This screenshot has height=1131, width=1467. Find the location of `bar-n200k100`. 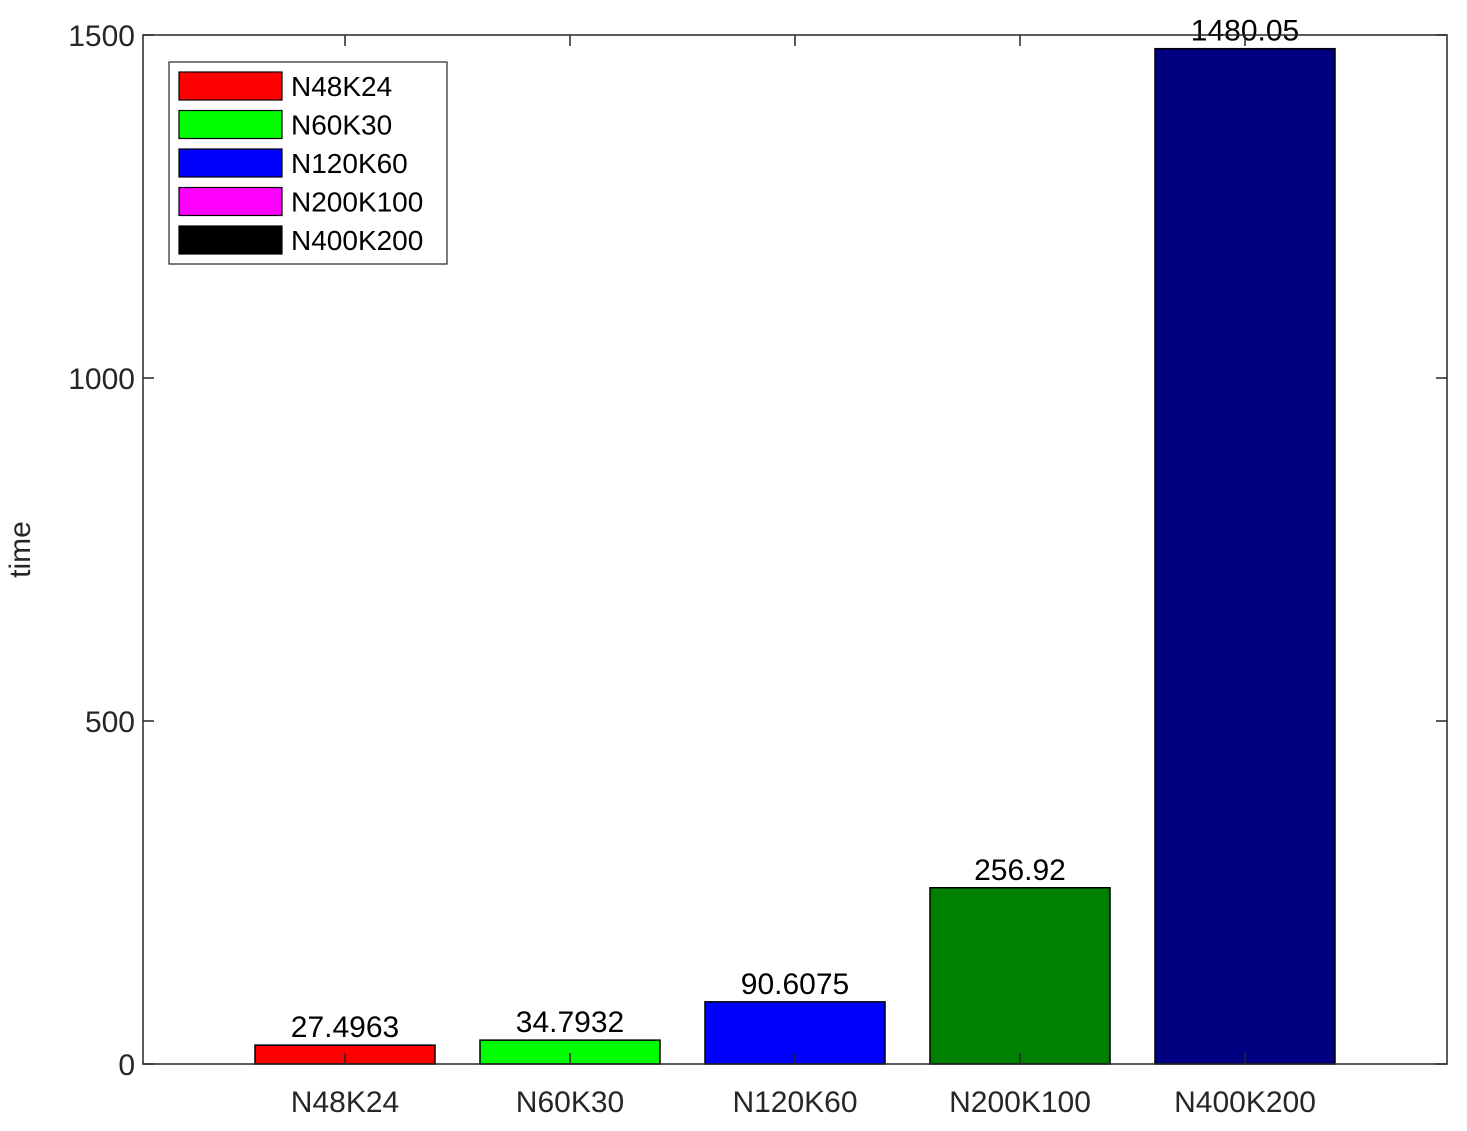

bar-n200k100 is located at coordinates (1020, 976).